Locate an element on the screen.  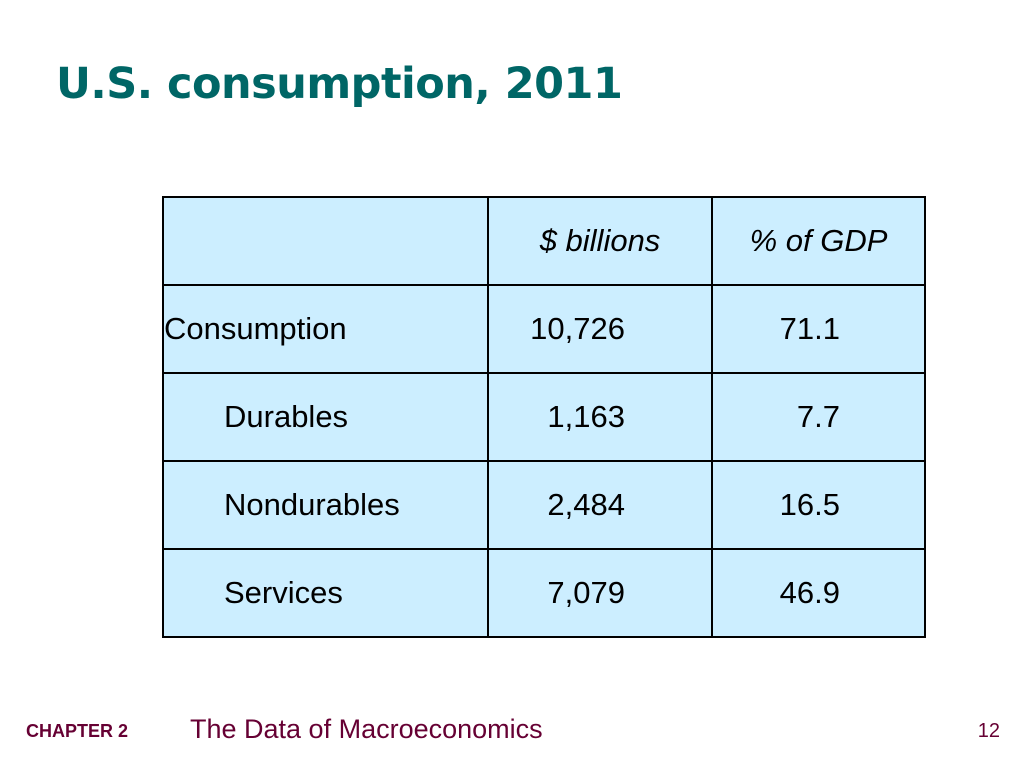
table-row: Nondurables 2,484 16.5 is located at coordinates (544, 505).